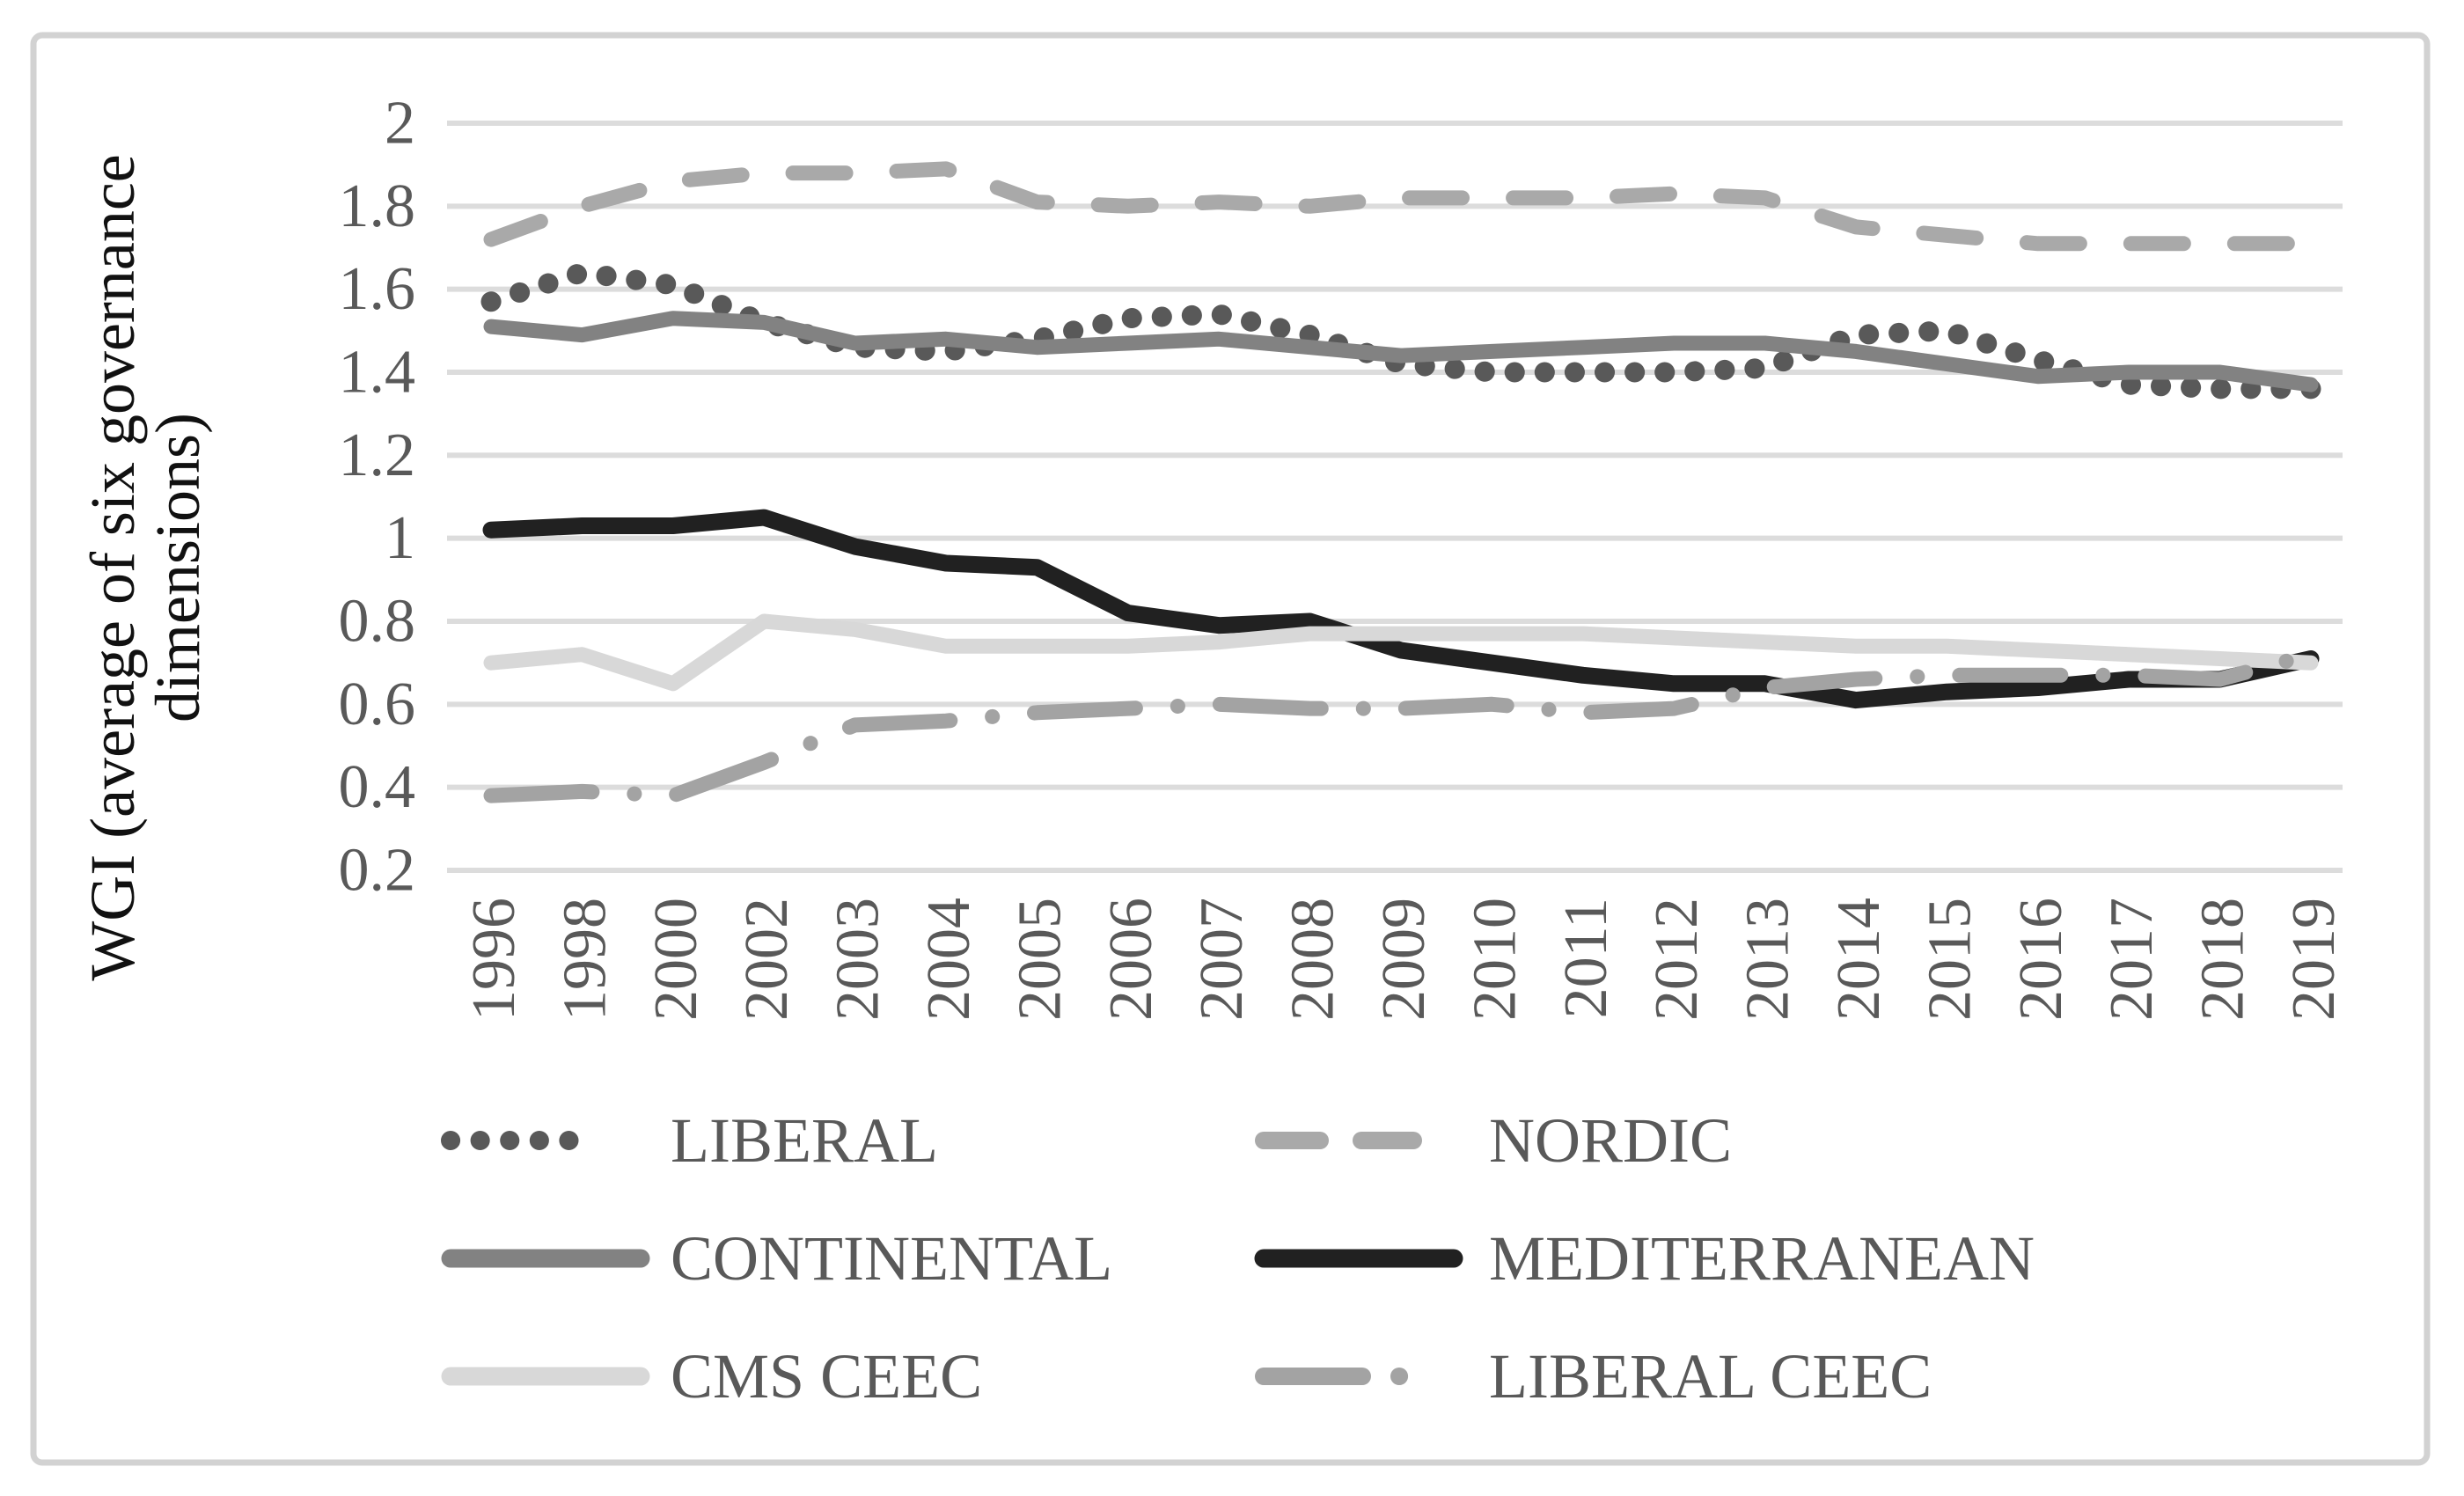 The image size is (2464, 1496). I want to click on legend-item-liberal-ceec: LIBERAL CEEC, so click(1594, 1376).